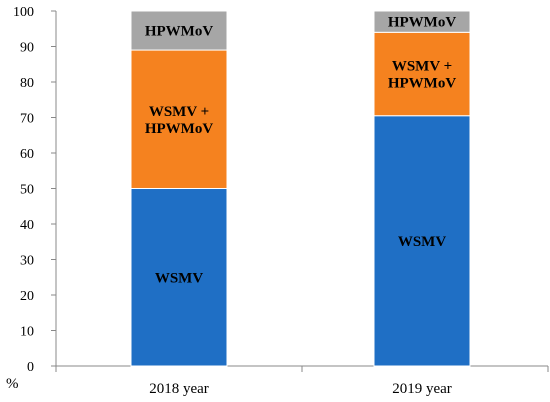  I want to click on y-axis-unit-label: %, so click(12, 384).